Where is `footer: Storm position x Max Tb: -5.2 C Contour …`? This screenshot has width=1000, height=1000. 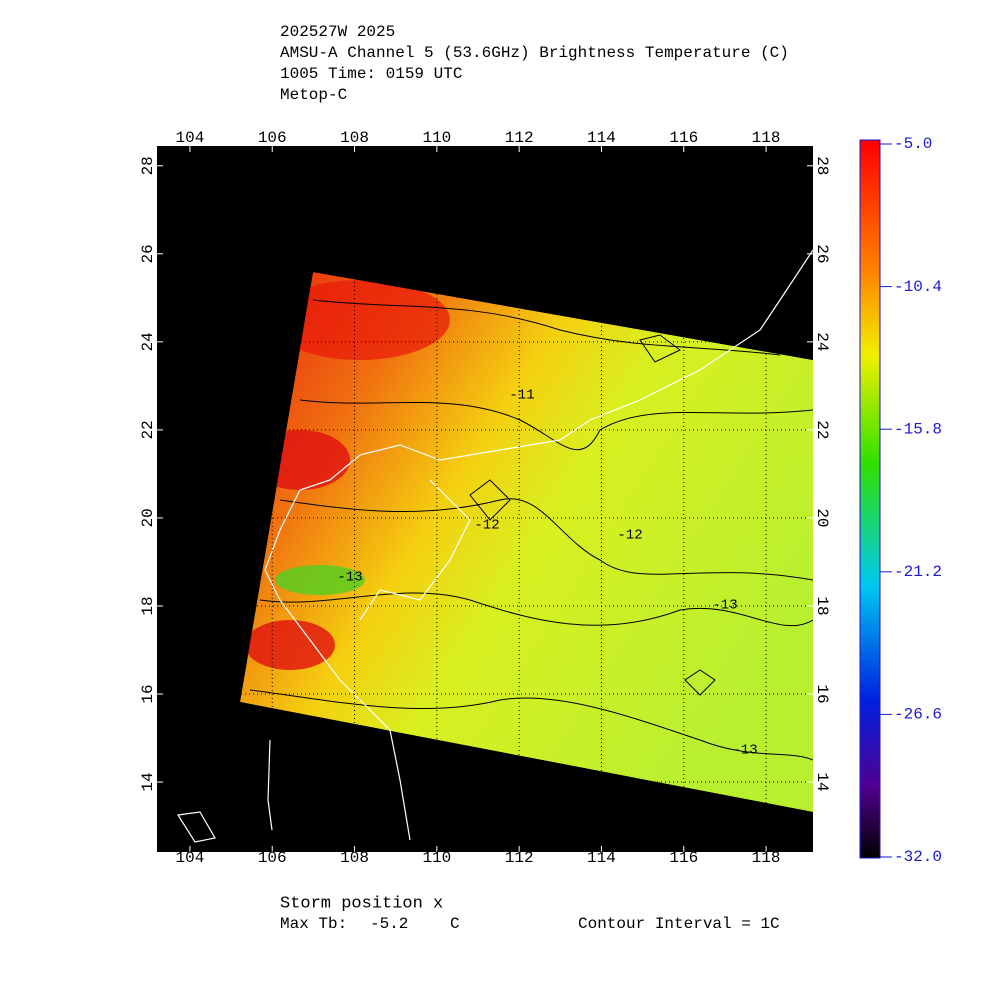
footer: Storm position x Max Tb: -5.2 C Contour … is located at coordinates (530, 913).